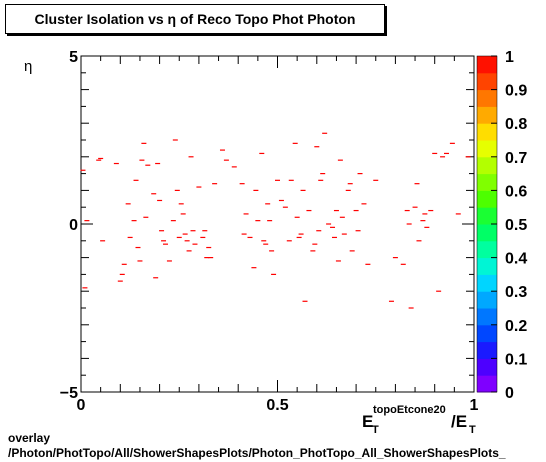 Image resolution: width=546 pixels, height=462 pixels. I want to click on colorbar-tick-label: 1, so click(509, 57).